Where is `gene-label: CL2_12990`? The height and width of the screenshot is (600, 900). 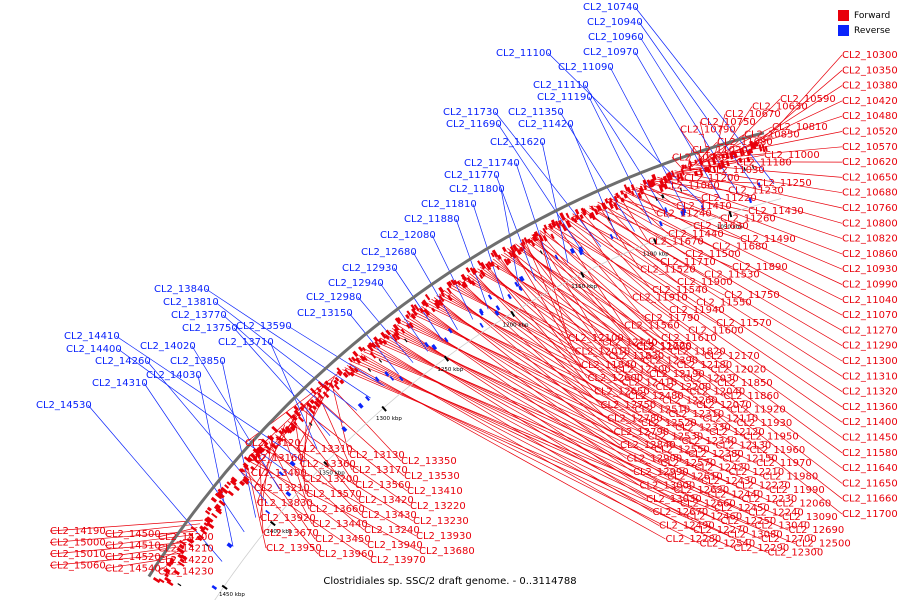
gene-label: CL2_12990 is located at coordinates (661, 472).